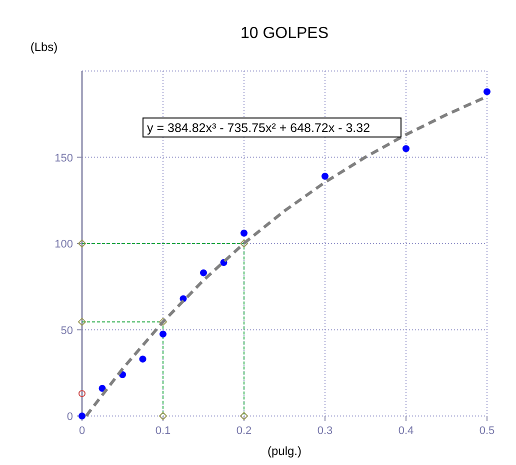  I want to click on x-tick-label: 0.1, so click(163, 431).